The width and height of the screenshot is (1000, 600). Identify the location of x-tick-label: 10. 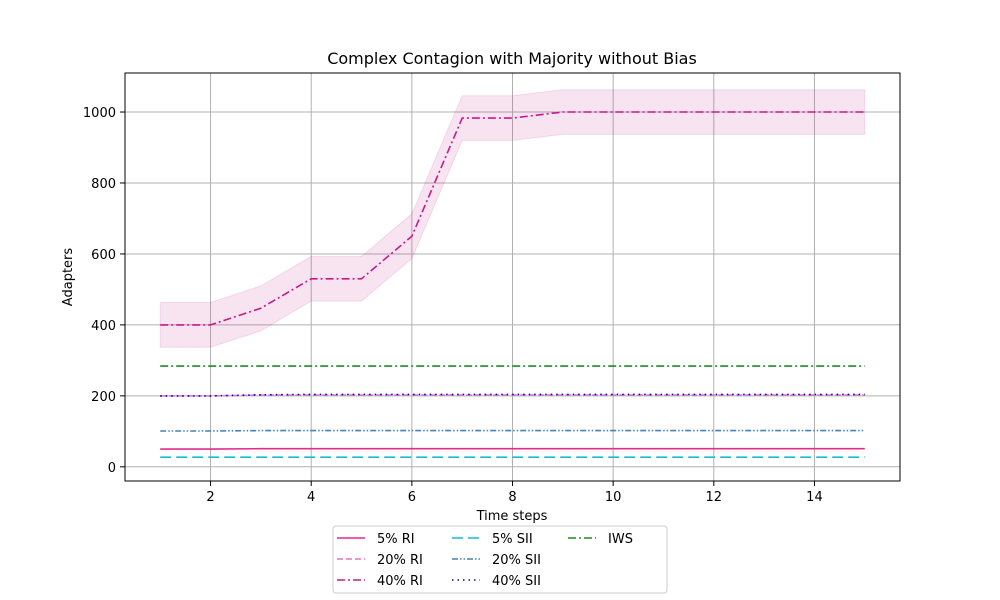
(613, 497).